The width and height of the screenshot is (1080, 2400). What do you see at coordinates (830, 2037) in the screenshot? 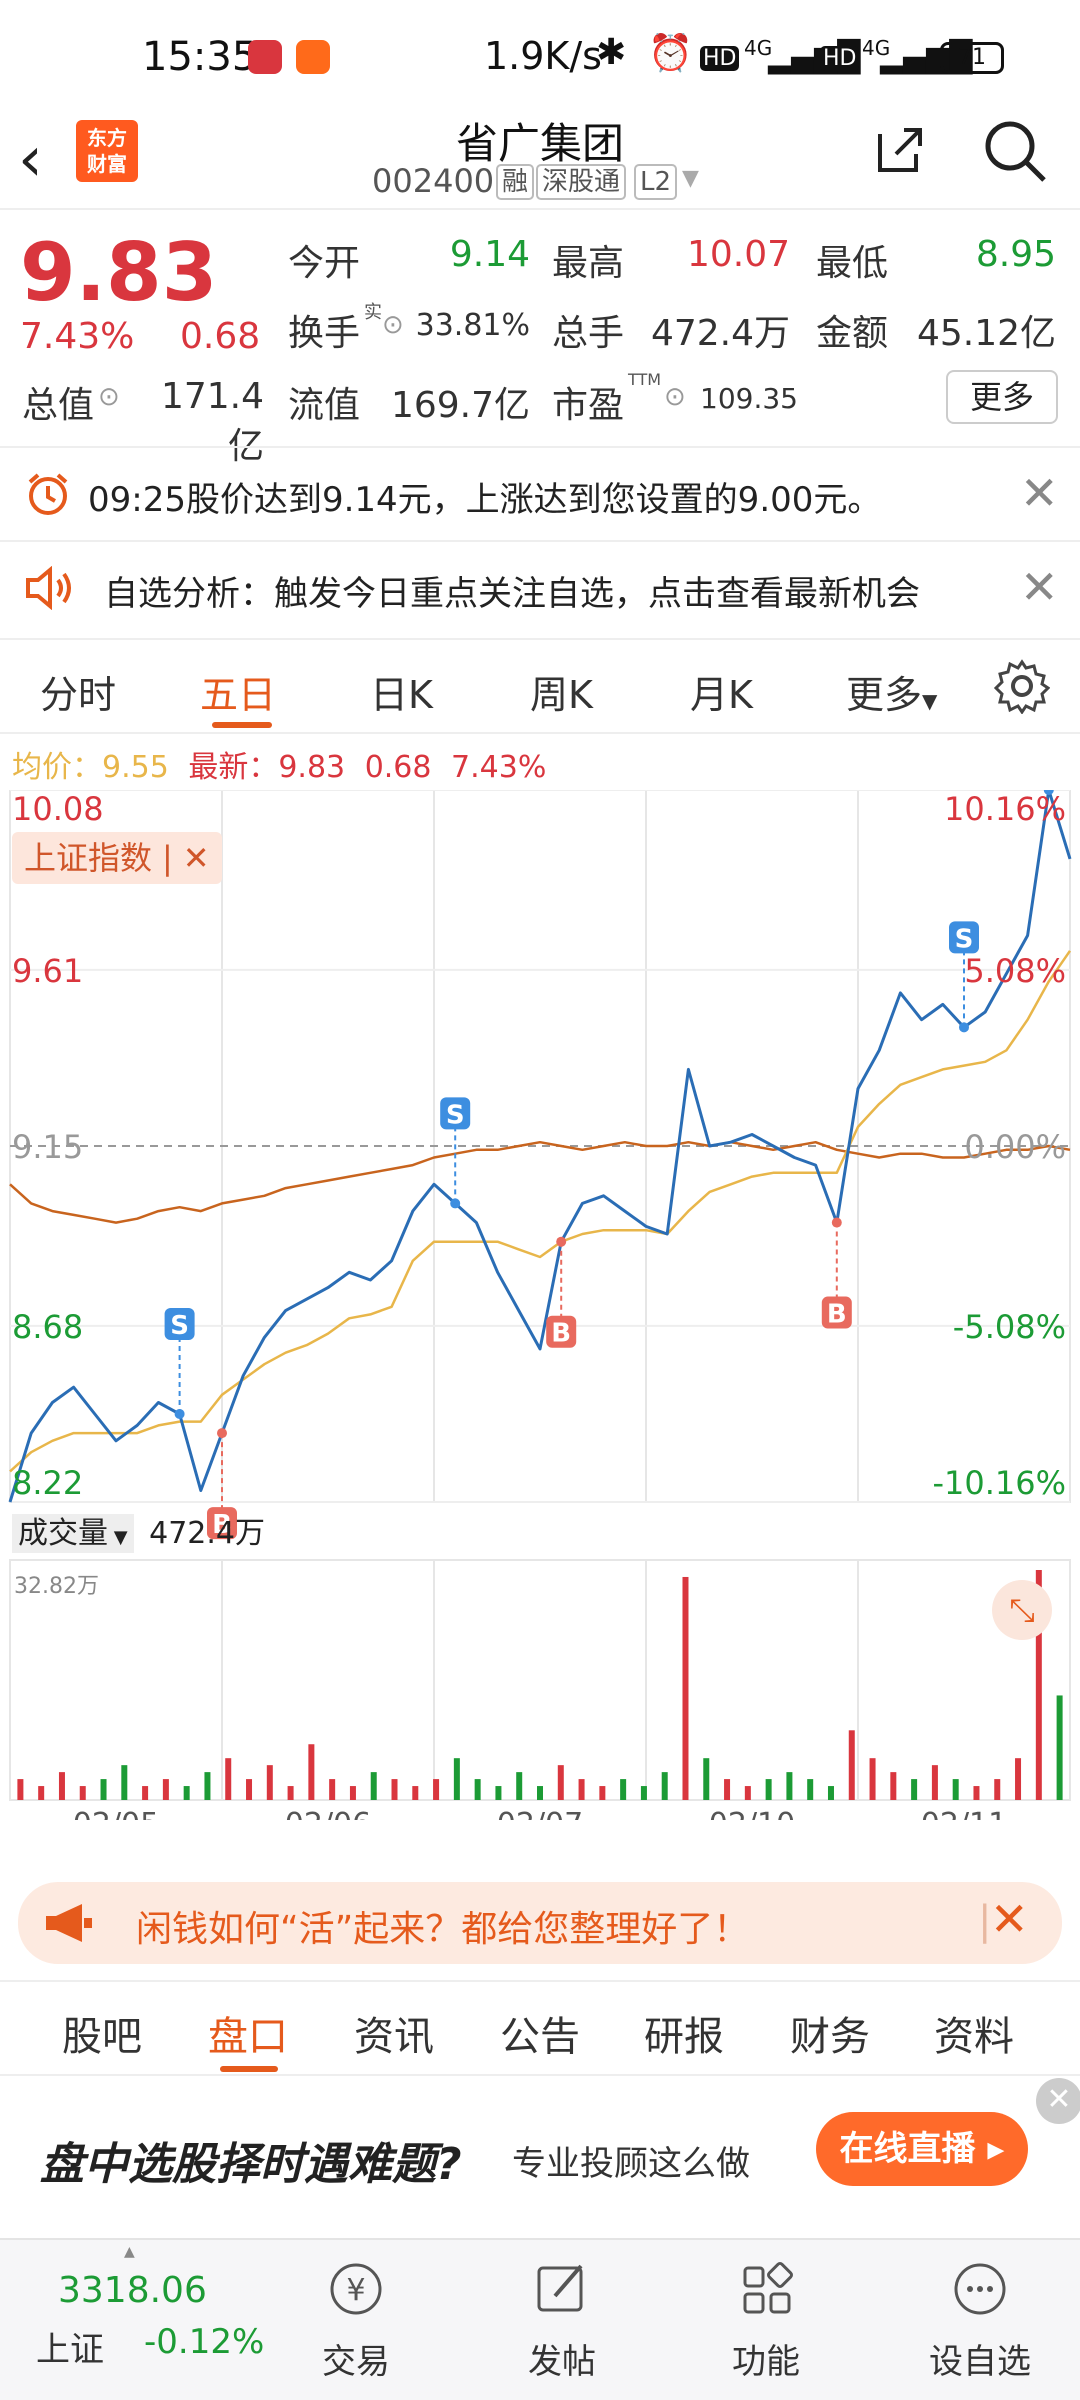
I see `tab-finance: 财务` at bounding box center [830, 2037].